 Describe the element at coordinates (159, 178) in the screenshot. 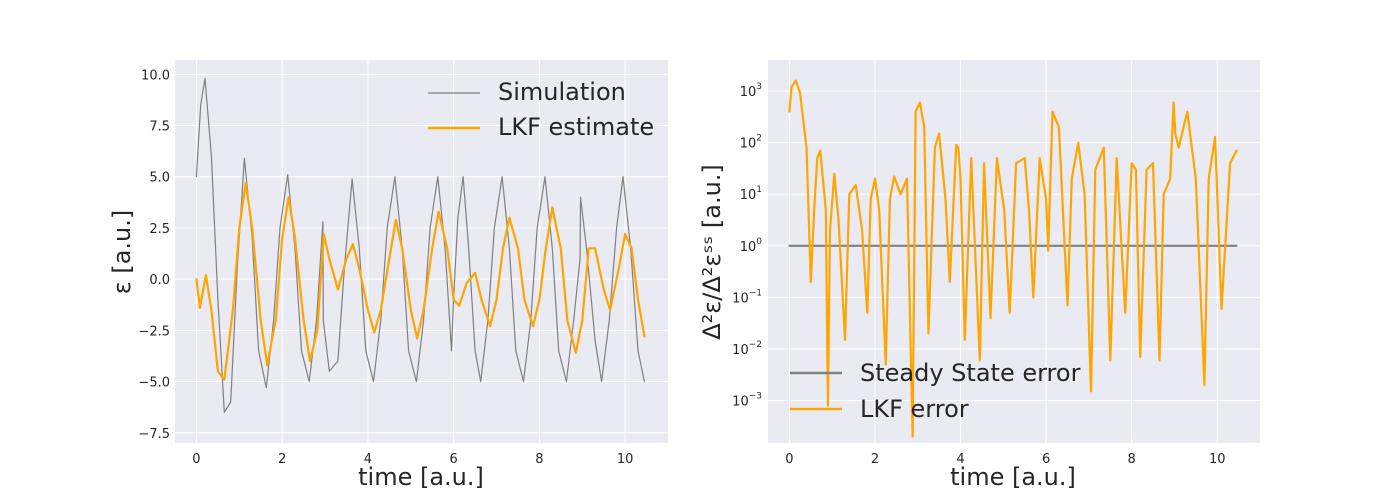

I see `left-y-tick-label: 5.0` at that location.